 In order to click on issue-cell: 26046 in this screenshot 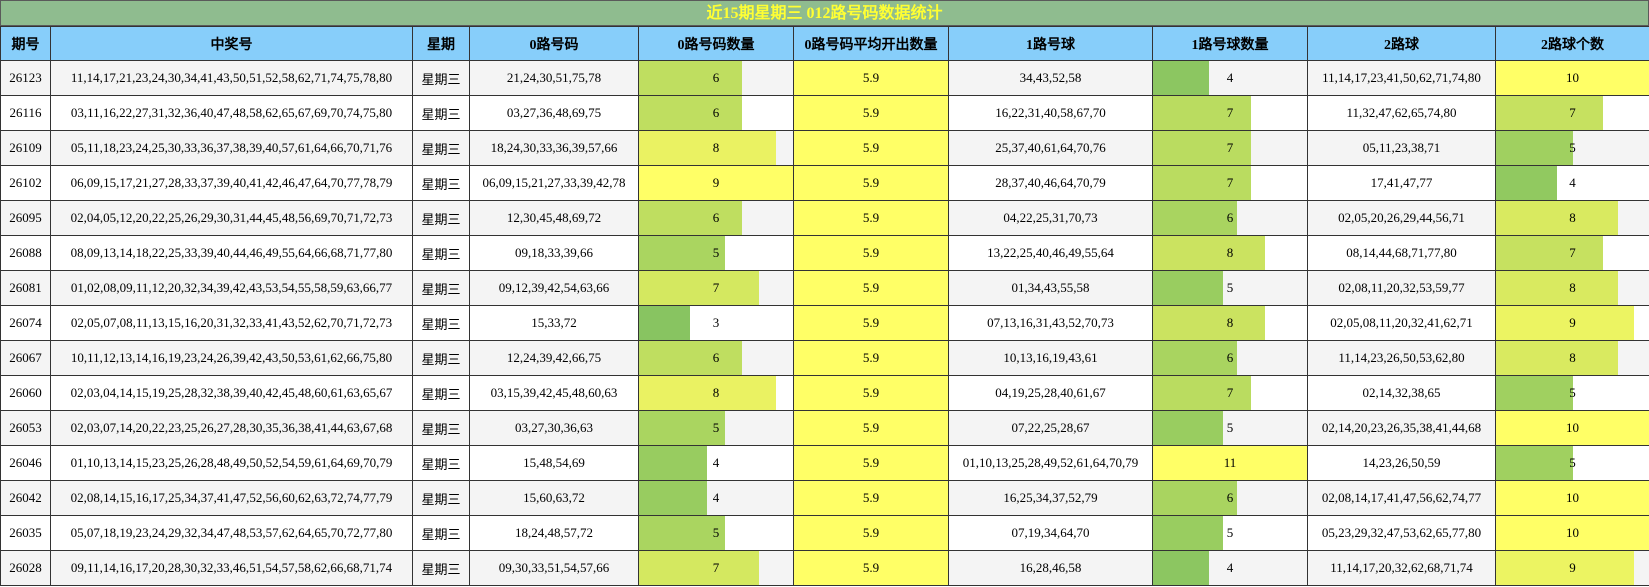, I will do `click(25, 463)`.